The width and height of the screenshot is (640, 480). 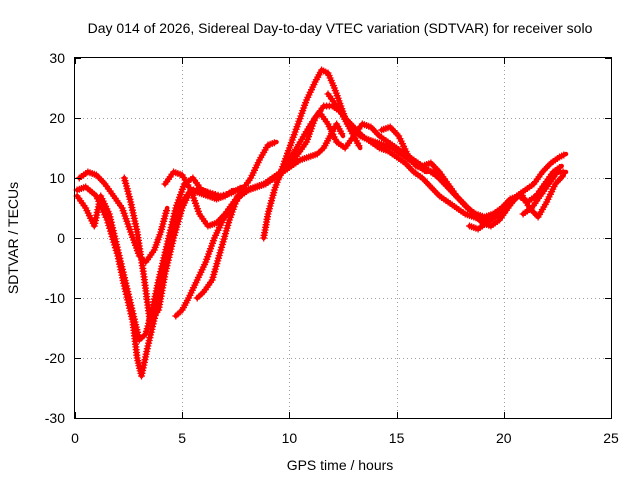 What do you see at coordinates (55, 418) in the screenshot?
I see `y-tick-label: -30` at bounding box center [55, 418].